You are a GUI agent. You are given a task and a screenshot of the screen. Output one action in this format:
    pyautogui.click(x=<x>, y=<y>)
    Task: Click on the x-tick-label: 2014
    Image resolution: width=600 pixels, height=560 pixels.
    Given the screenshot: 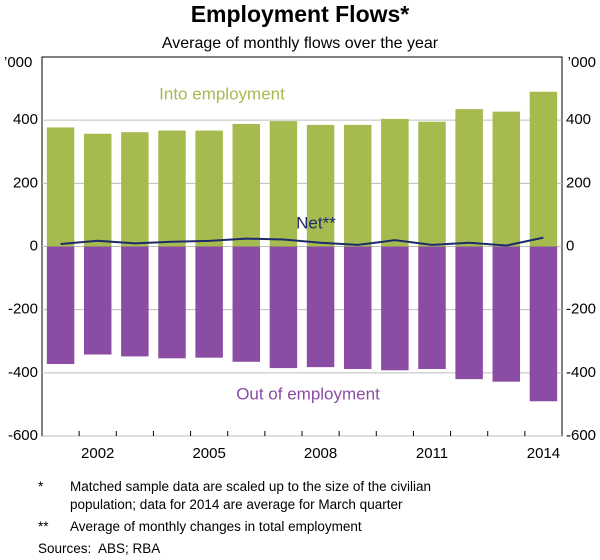 What is the action you would take?
    pyautogui.click(x=543, y=453)
    